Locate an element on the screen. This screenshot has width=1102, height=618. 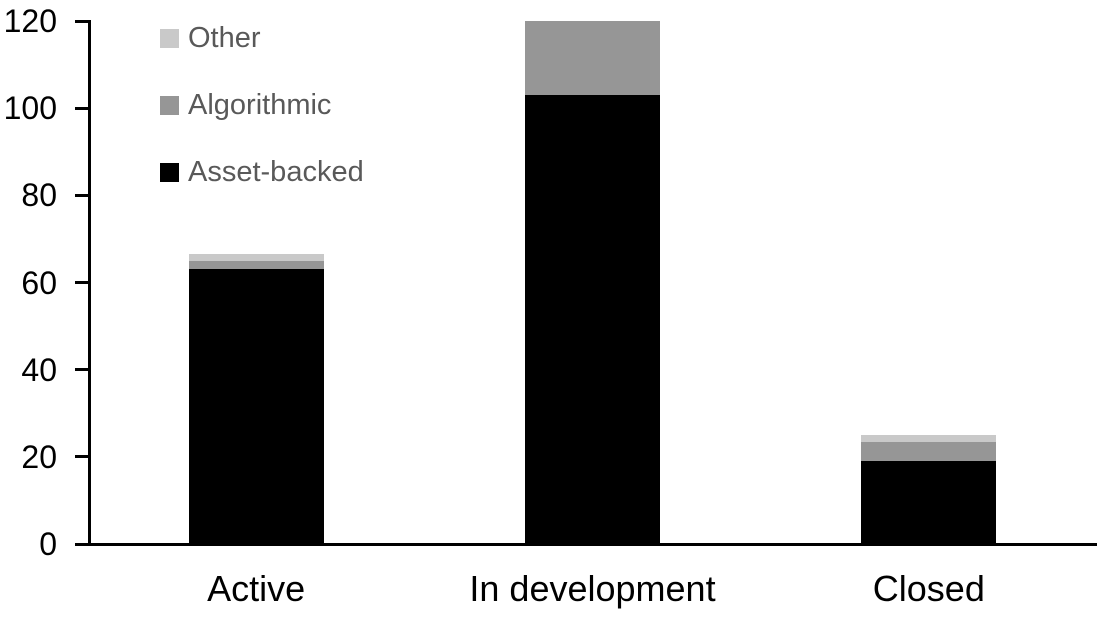
y-tick-label: 0 is located at coordinates (48, 544).